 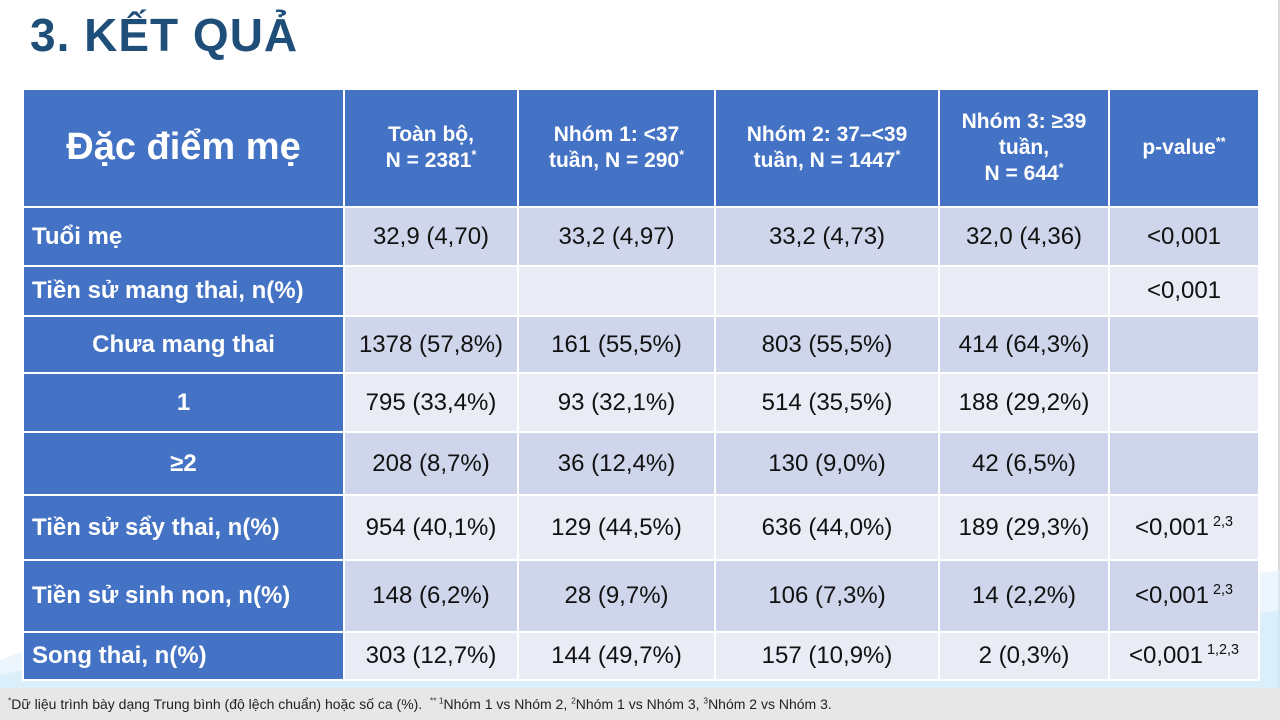 What do you see at coordinates (164, 35) in the screenshot?
I see `slide-title: 3. KẾT QUẢ` at bounding box center [164, 35].